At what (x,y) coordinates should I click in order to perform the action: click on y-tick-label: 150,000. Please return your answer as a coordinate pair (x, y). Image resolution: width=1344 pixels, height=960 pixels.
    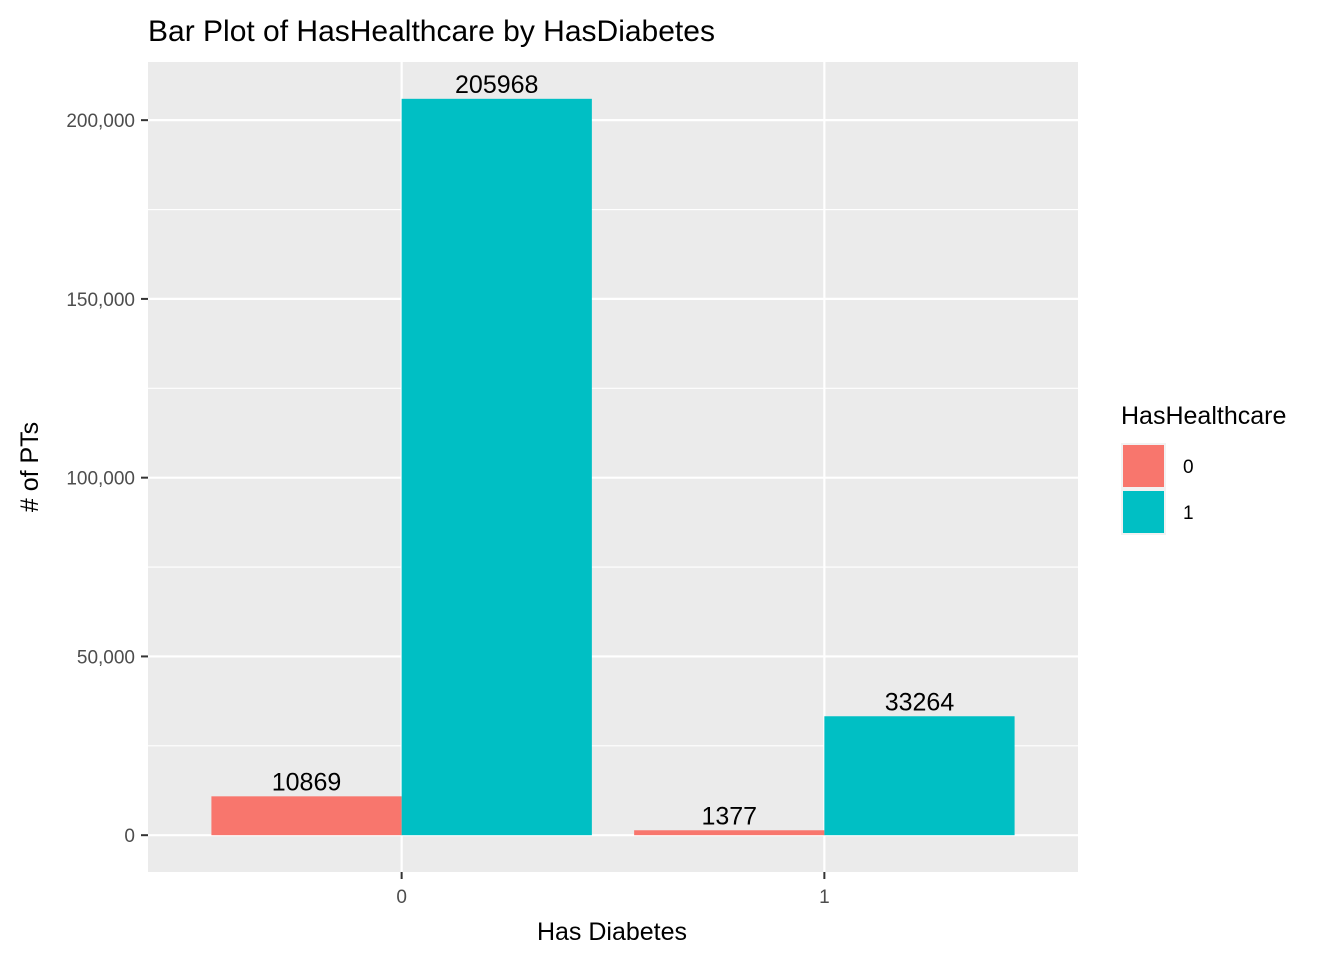
    Looking at the image, I should click on (100, 300).